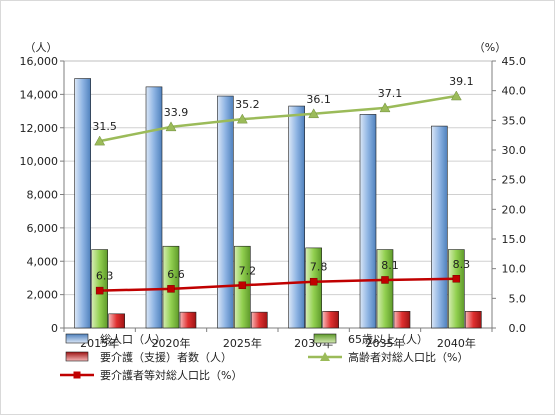 The width and height of the screenshot is (556, 420). What do you see at coordinates (390, 93) in the screenshot?
I see `data-label: 37.1` at bounding box center [390, 93].